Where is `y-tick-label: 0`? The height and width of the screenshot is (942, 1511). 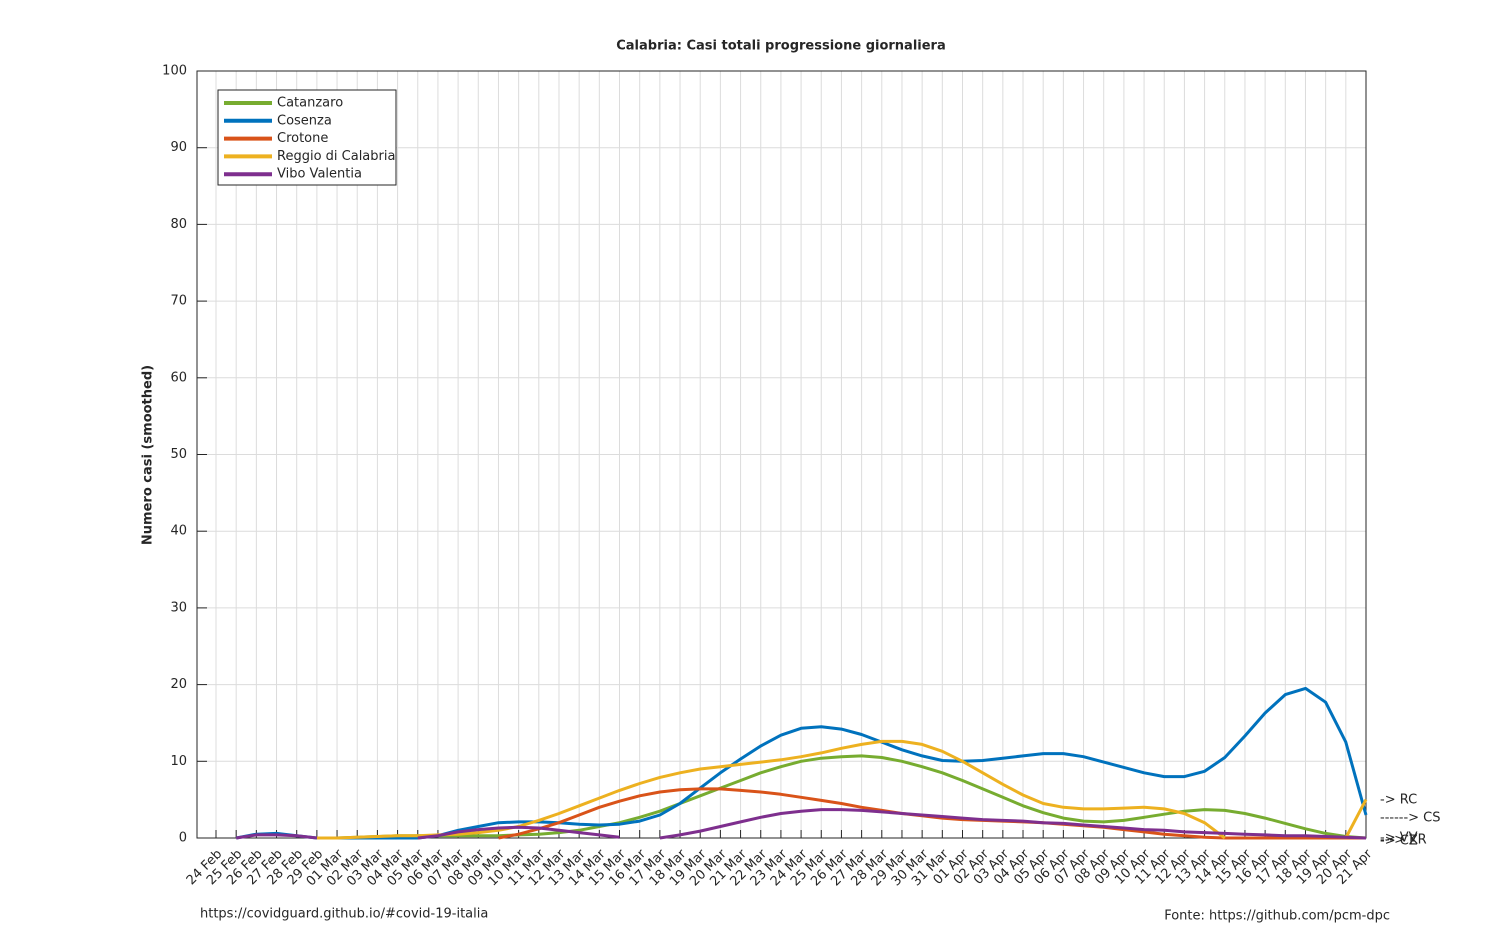
y-tick-label: 0 is located at coordinates (183, 838).